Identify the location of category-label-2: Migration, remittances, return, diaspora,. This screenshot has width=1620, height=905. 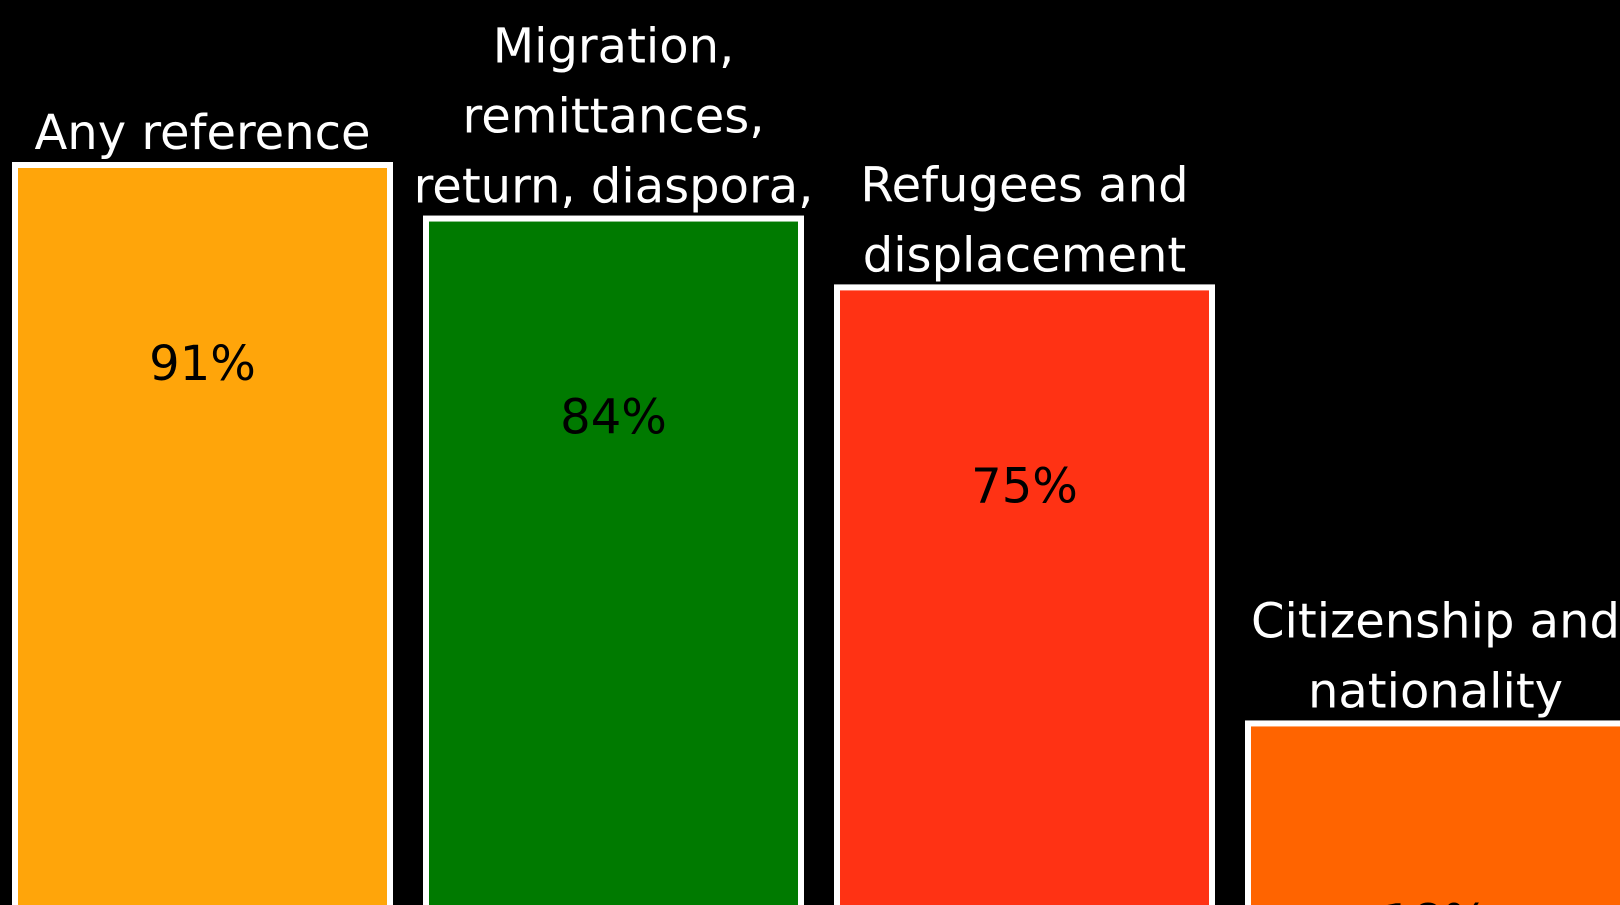
(614, 117).